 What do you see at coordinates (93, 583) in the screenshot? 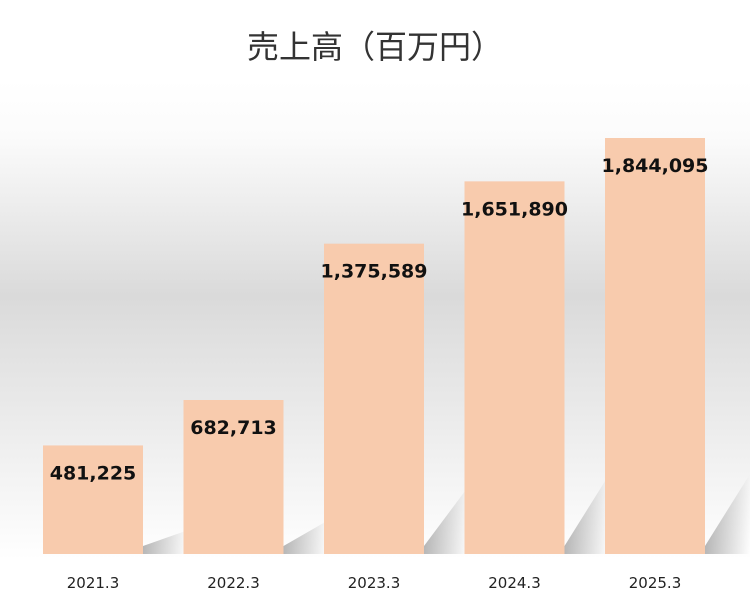
I see `x-tick-label-2021.3: 2021.3` at bounding box center [93, 583].